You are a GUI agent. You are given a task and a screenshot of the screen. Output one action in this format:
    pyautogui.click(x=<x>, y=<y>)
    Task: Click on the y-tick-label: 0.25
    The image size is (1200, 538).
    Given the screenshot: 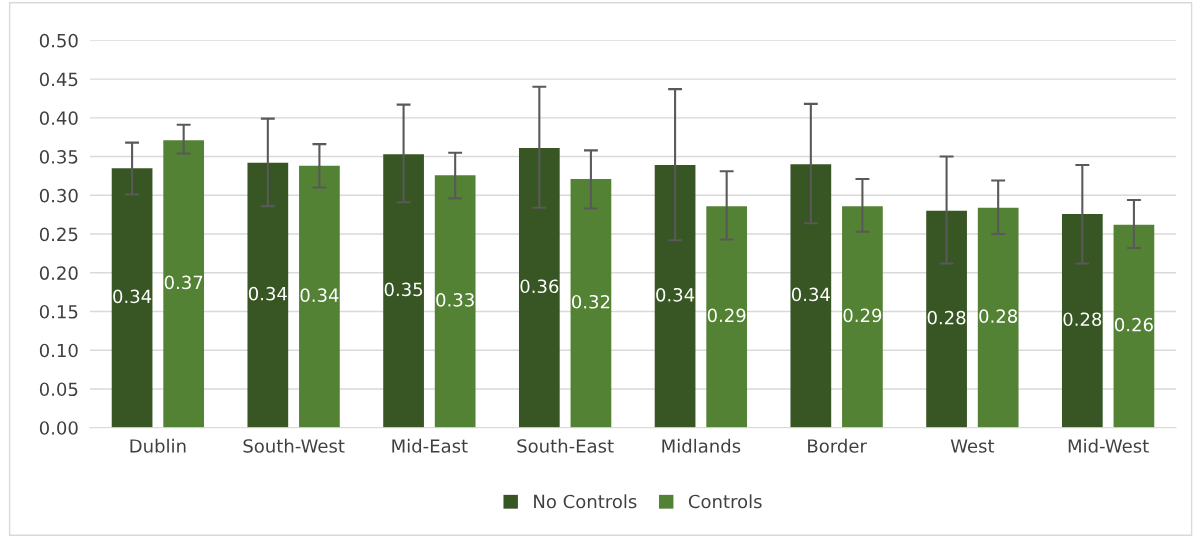 What is the action you would take?
    pyautogui.click(x=58, y=234)
    